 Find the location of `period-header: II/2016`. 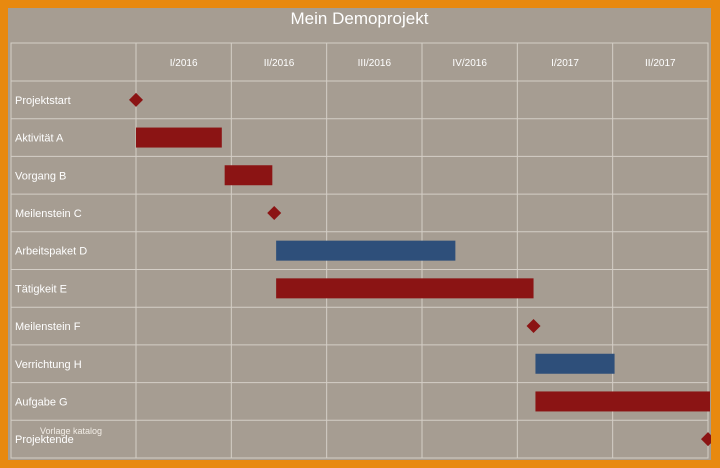

period-header: II/2016 is located at coordinates (279, 63).